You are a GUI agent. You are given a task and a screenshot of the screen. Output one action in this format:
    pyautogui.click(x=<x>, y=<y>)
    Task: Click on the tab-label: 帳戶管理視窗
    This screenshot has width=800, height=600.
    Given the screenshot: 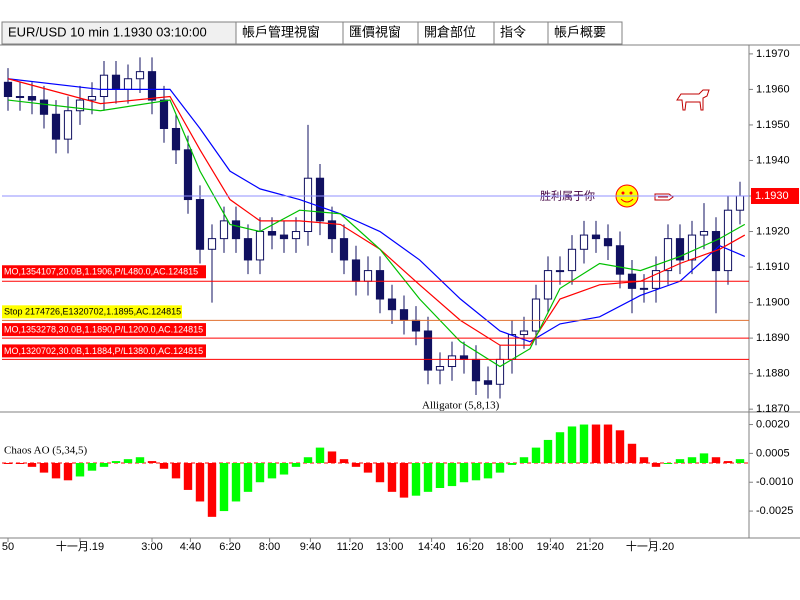 What is the action you would take?
    pyautogui.click(x=281, y=31)
    